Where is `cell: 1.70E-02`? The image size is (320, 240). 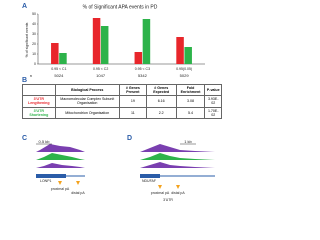
cell: 1.70E-02 is located at coordinates (213, 112).